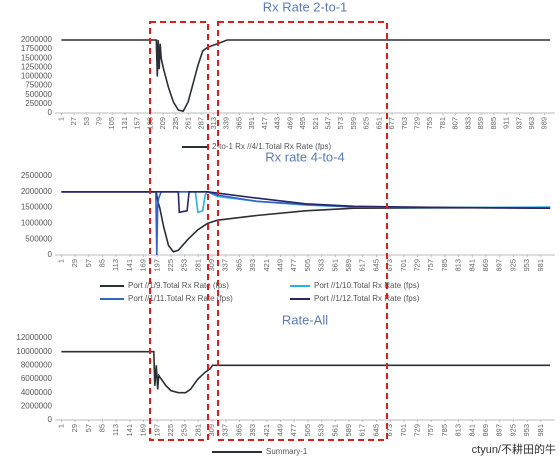  I want to click on y-tick-label: 4000000, so click(37, 392).